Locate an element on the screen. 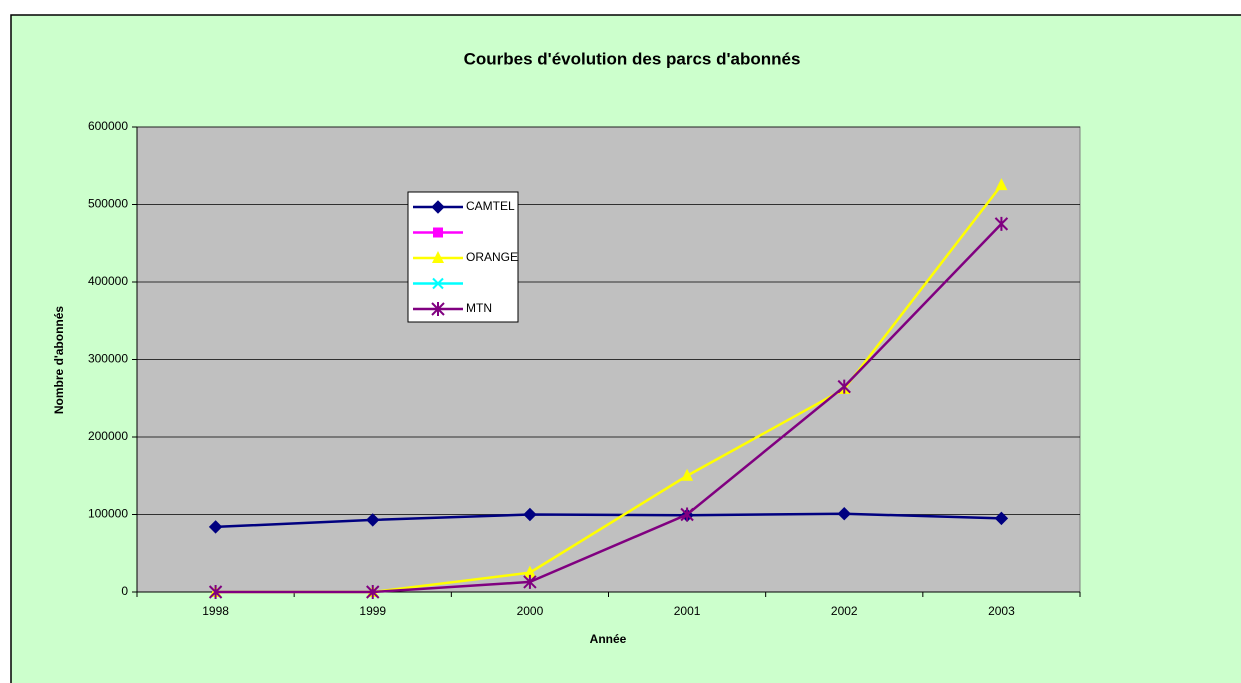 The image size is (1241, 683). x-tick-label: 1998 is located at coordinates (215, 611).